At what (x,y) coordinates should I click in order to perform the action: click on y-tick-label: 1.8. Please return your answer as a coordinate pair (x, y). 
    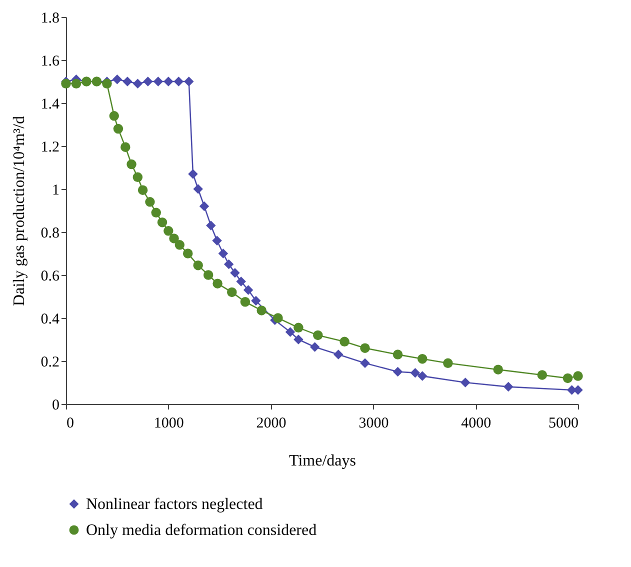
    Looking at the image, I should click on (50, 18).